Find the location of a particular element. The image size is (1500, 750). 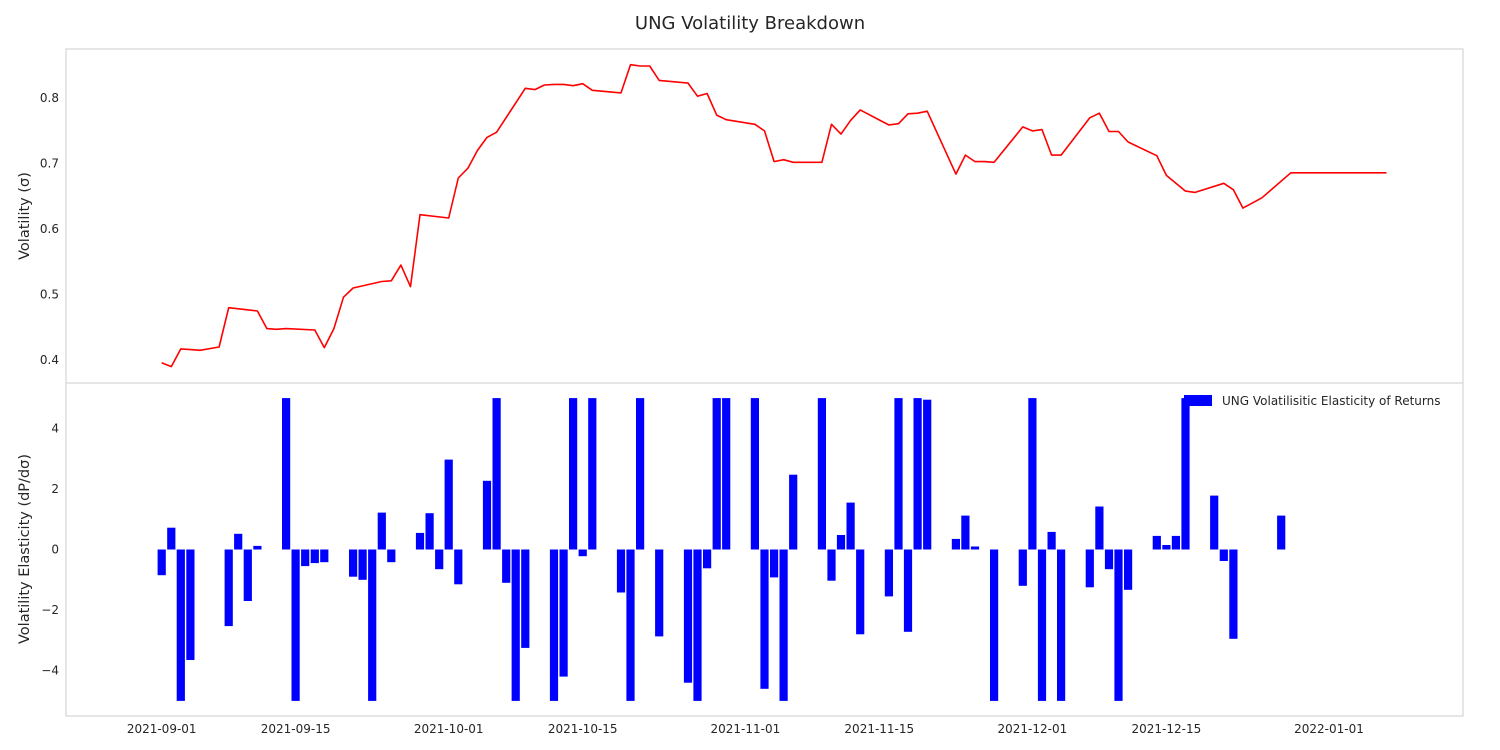

elasticity-y-tick-label: 4 is located at coordinates (55, 428).